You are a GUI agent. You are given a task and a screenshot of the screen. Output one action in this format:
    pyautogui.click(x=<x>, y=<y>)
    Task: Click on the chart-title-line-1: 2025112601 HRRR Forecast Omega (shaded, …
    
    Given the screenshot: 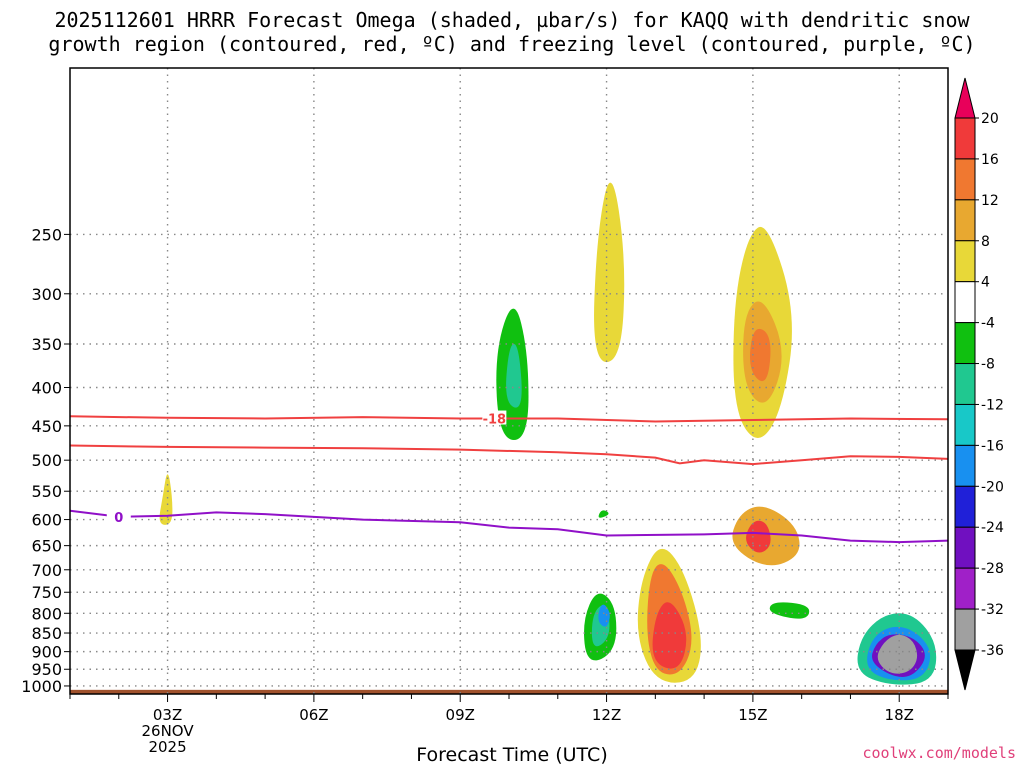 What is the action you would take?
    pyautogui.click(x=512, y=20)
    